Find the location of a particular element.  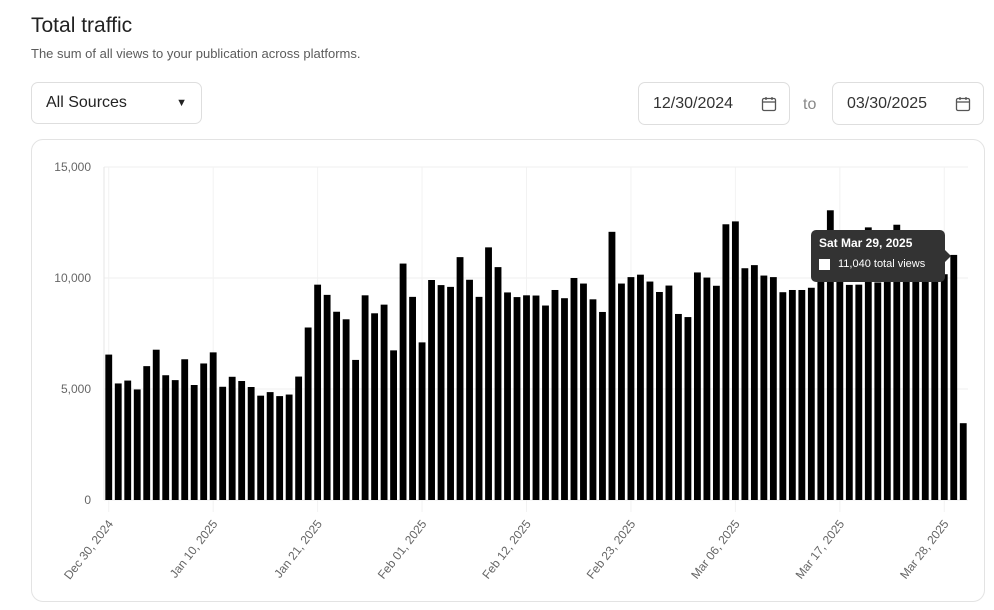

x-tick-label: Jan 21, 2025 is located at coordinates (298, 549).